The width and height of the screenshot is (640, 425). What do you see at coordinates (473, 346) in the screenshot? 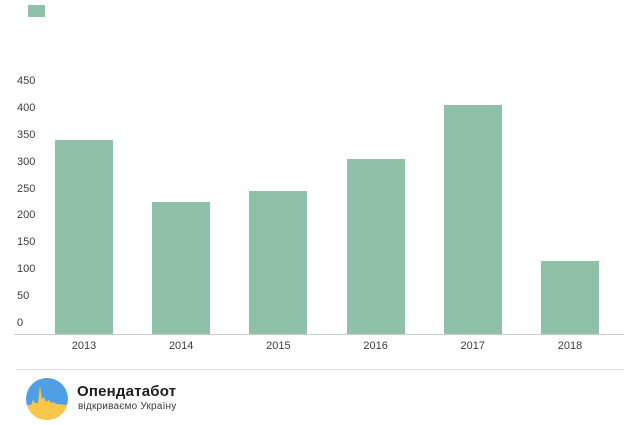
I see `x-tick-label: 2017` at bounding box center [473, 346].